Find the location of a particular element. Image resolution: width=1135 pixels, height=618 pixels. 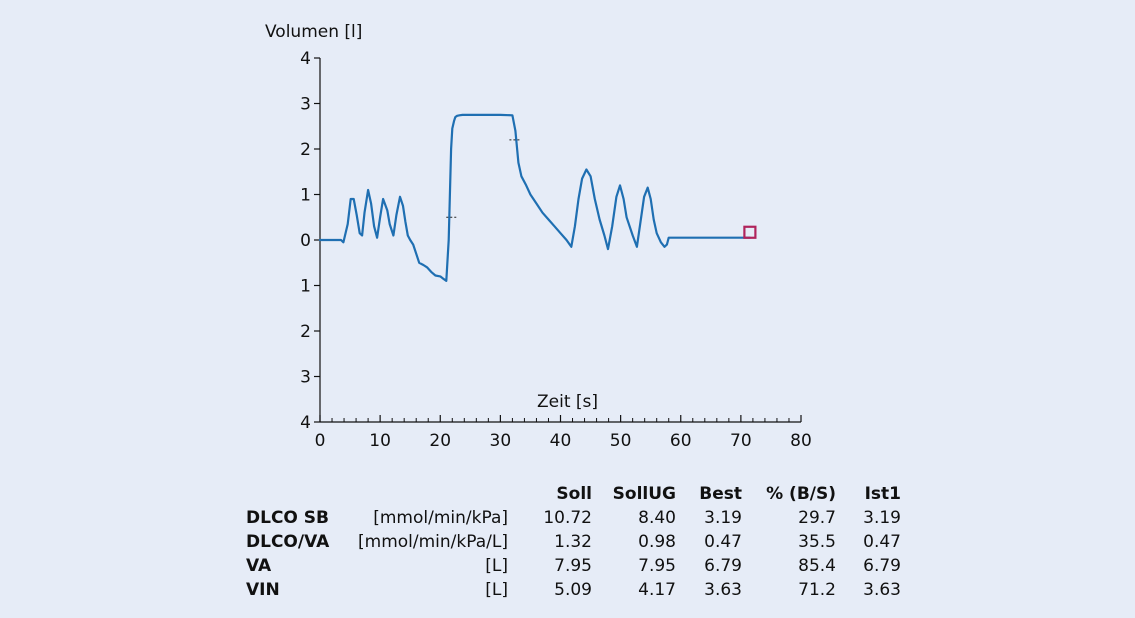

table-row: VA [L] 7.95 7.95 6.79 85.4 6.79 is located at coordinates (573, 566).